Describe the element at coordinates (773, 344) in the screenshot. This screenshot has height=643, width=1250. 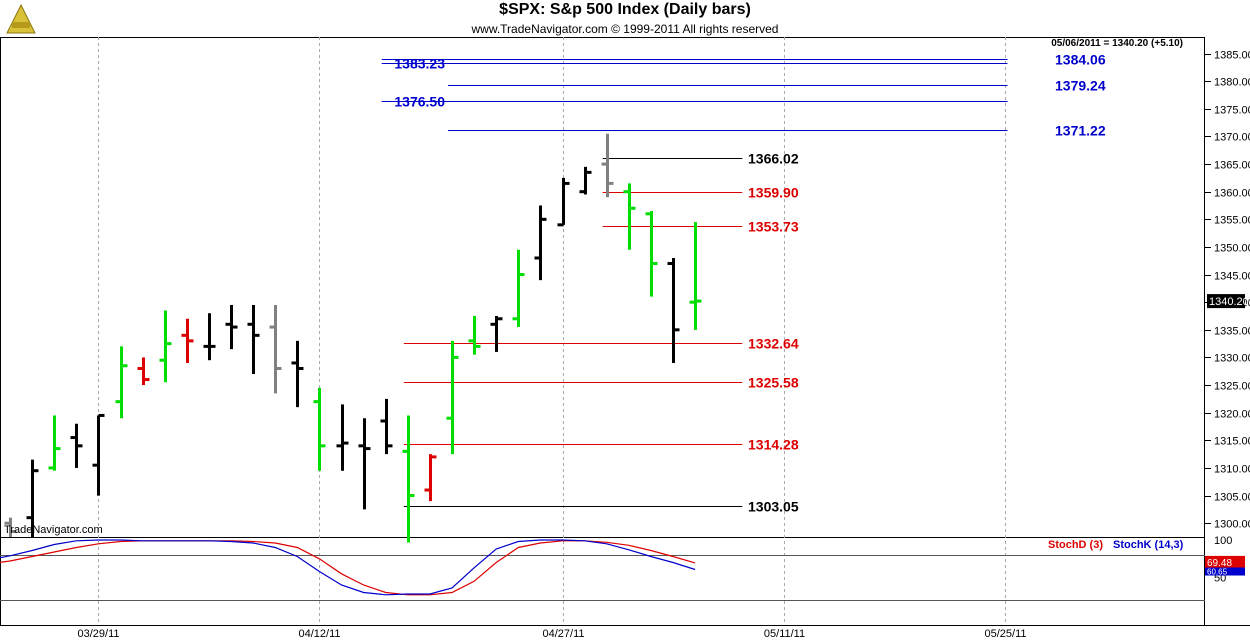
I see `level-label: 1332.64` at that location.